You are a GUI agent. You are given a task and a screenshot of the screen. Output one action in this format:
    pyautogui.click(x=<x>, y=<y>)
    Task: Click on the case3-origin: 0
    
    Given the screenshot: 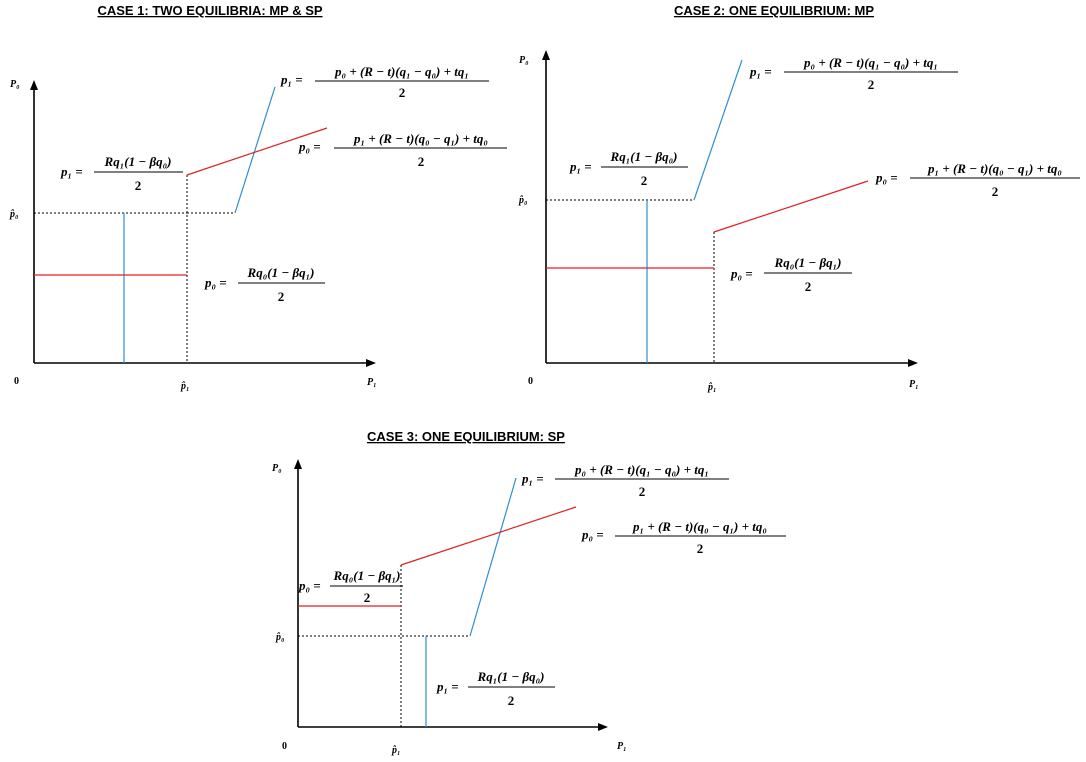 What is the action you would take?
    pyautogui.click(x=284, y=746)
    